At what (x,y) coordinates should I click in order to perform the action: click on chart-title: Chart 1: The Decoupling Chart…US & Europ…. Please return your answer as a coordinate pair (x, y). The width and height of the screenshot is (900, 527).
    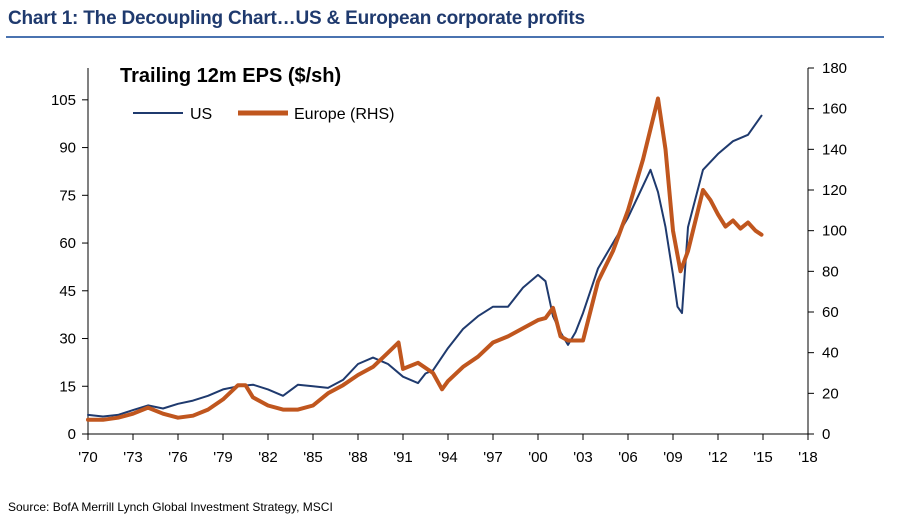
    Looking at the image, I should click on (296, 18).